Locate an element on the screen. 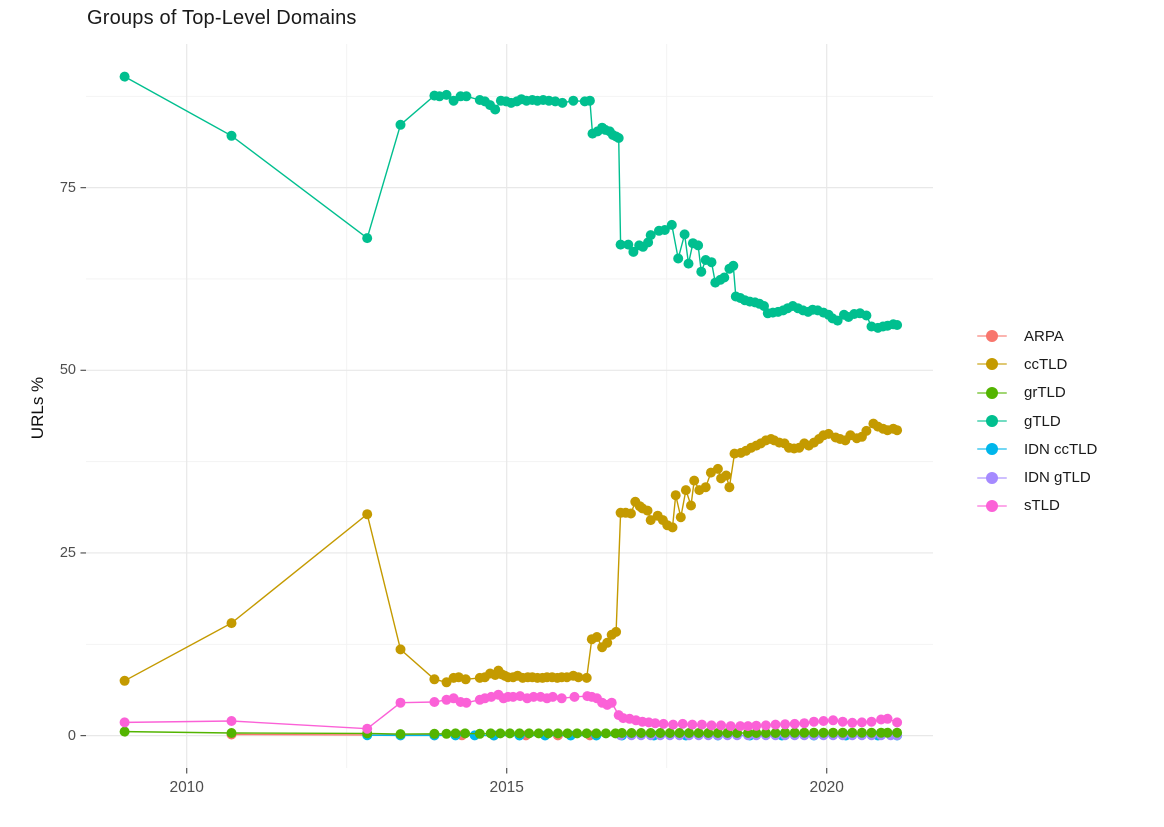 This screenshot has width=1164, height=827. x-tick-label-2020: 2020 is located at coordinates (826, 787).